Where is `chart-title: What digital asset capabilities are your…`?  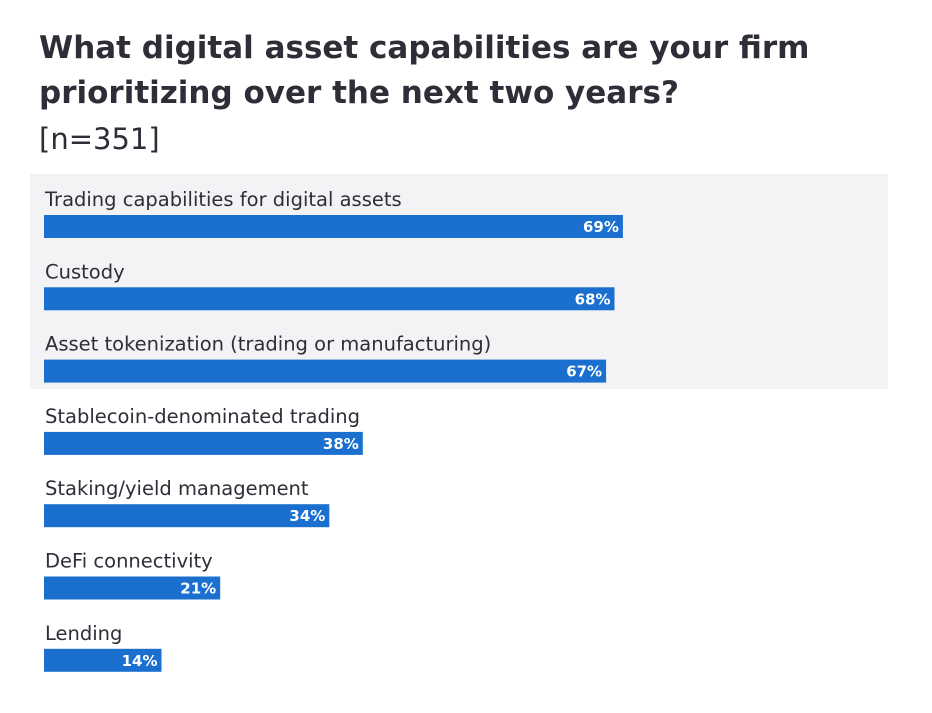 chart-title: What digital asset capabilities are your… is located at coordinates (424, 70).